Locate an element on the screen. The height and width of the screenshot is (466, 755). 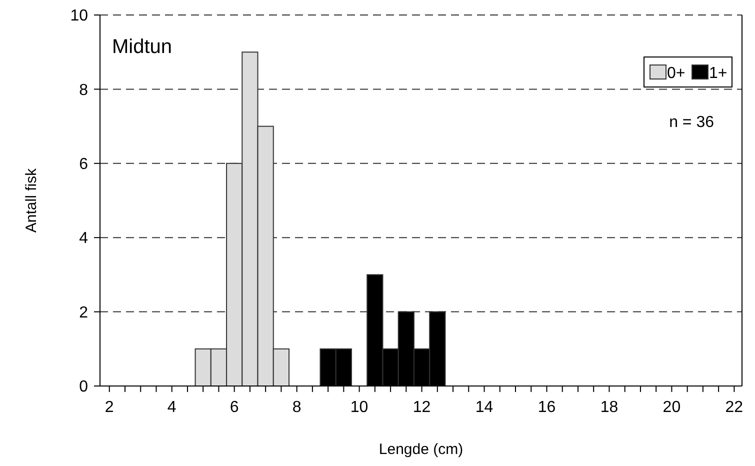
legend-label: 1+ is located at coordinates (718, 73).